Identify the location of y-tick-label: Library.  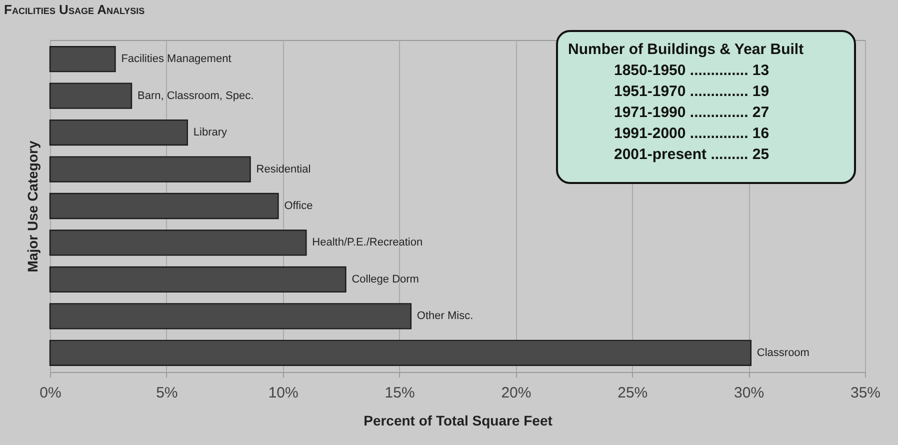
(210, 132).